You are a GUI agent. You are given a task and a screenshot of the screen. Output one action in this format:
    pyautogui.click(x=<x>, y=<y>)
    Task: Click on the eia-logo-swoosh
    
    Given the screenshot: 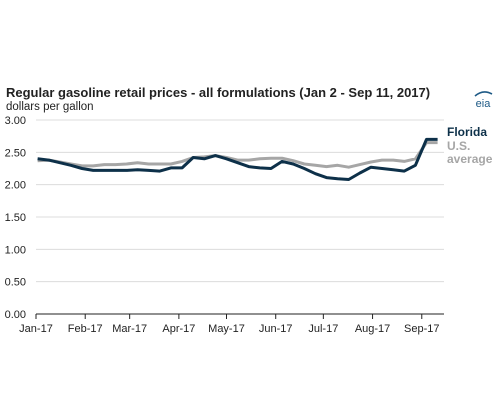 What is the action you would take?
    pyautogui.click(x=483, y=94)
    